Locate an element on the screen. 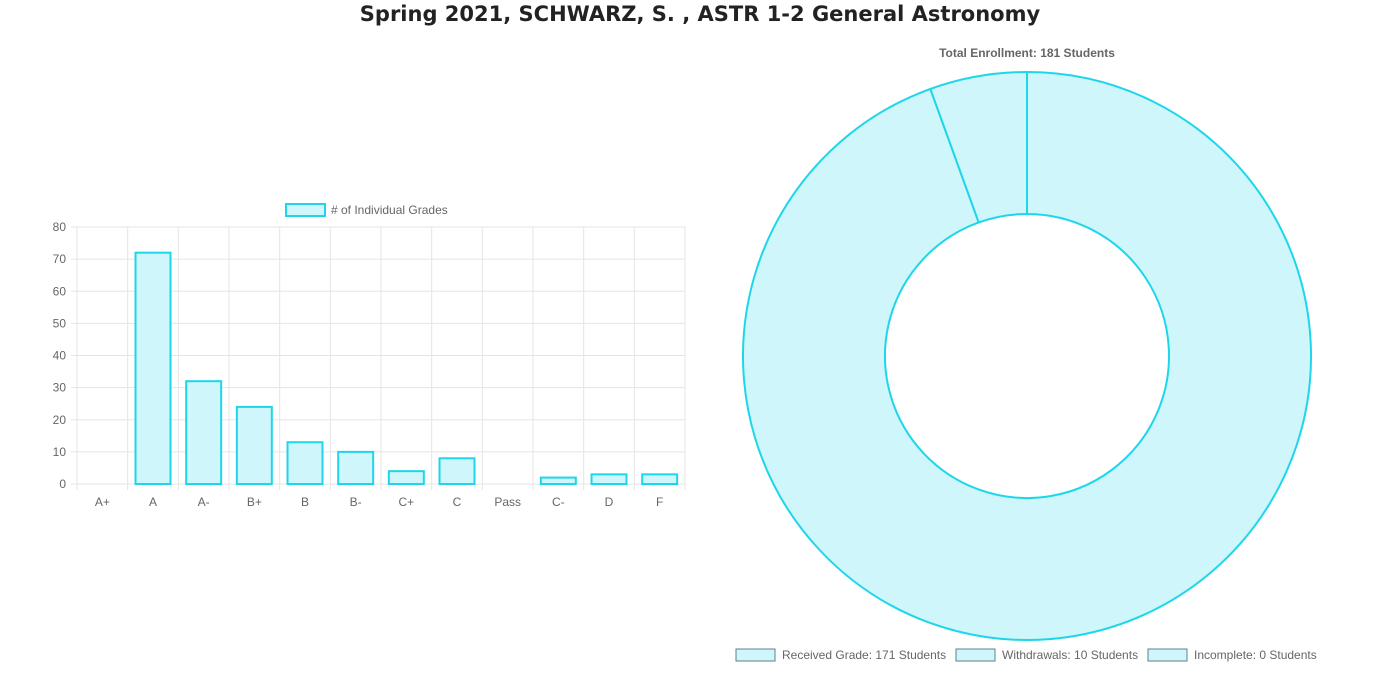  bar-legend-swatch is located at coordinates (305, 210).